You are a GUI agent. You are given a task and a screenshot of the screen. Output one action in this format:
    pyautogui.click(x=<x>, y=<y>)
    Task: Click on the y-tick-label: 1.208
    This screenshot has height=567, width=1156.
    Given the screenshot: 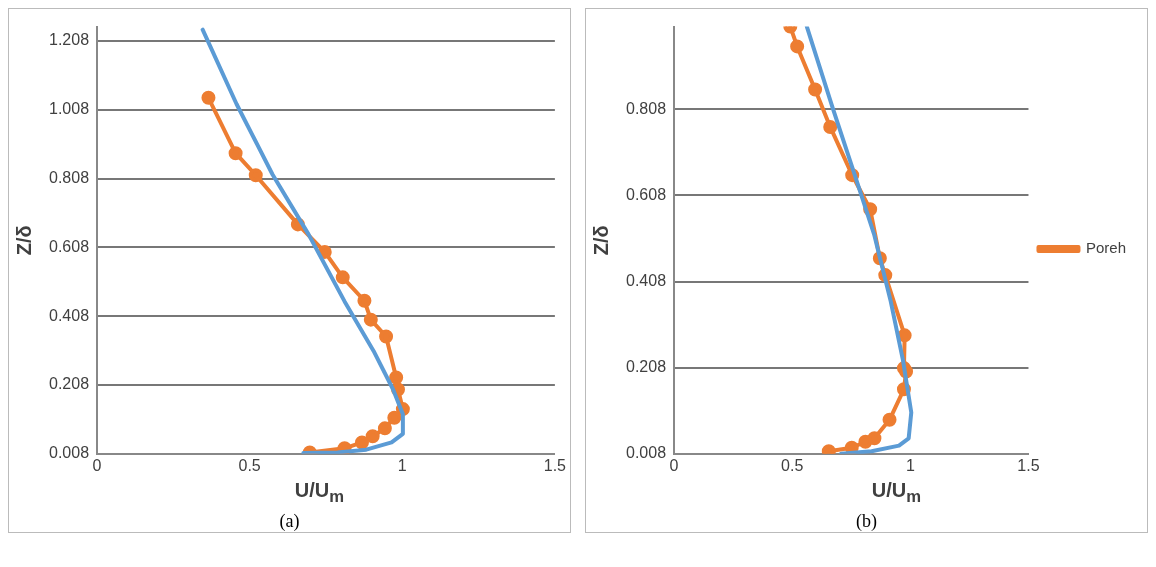 What is the action you would take?
    pyautogui.click(x=69, y=40)
    